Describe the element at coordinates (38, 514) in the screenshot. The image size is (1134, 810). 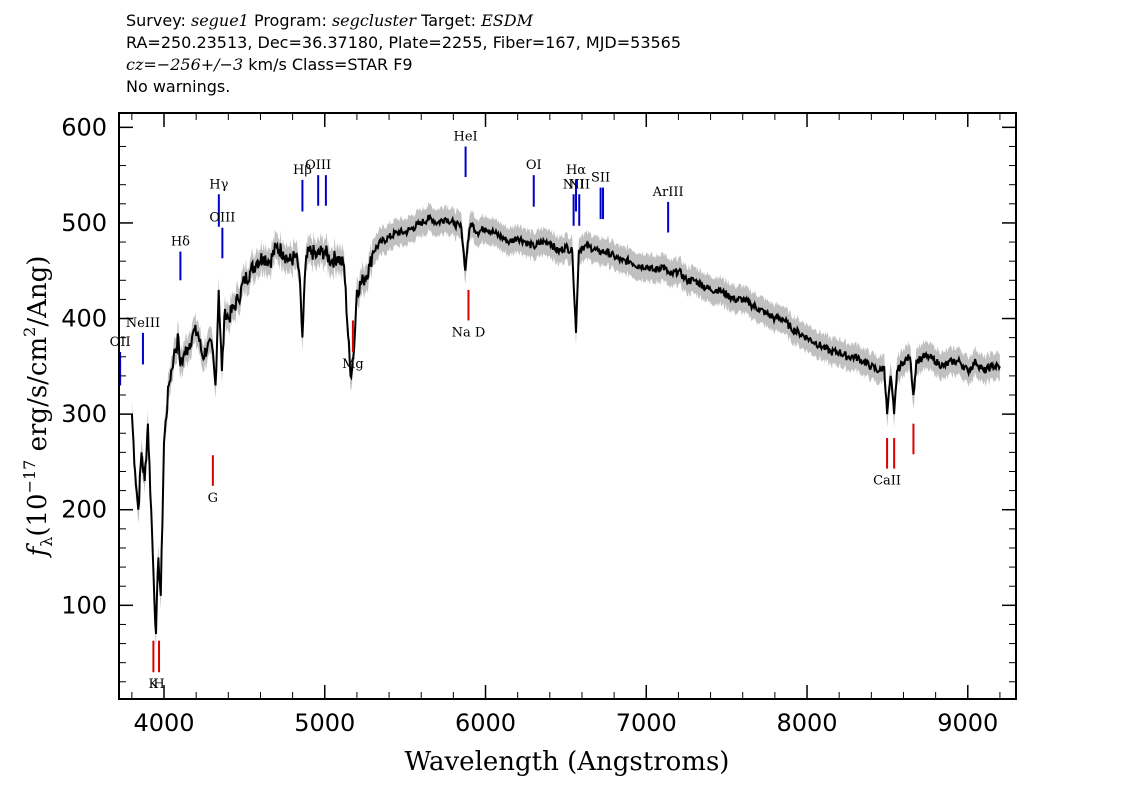
I see `y-axis-label-open: (10` at that location.